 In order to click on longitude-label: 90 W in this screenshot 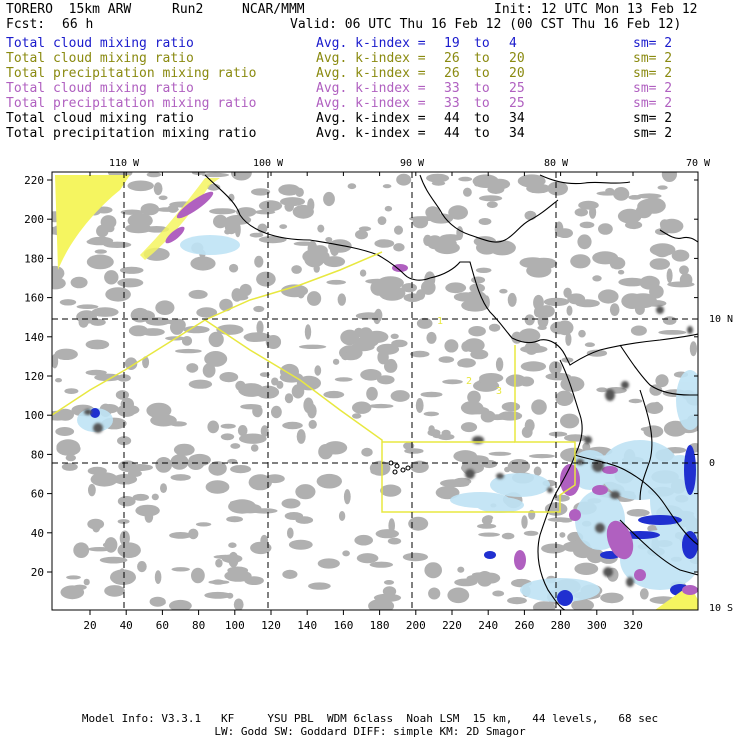, I will do `click(412, 163)`.